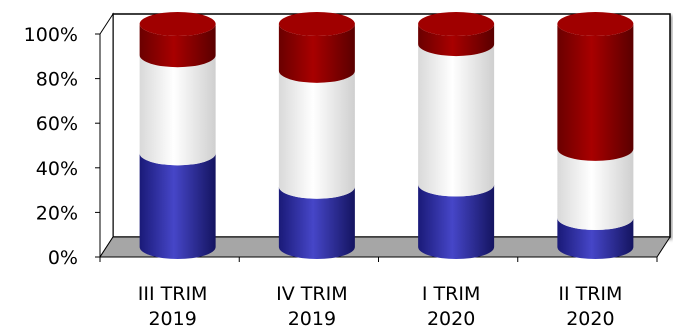 This screenshot has width=673, height=331. I want to click on x-category-label: IV TRIM 2019, so click(311, 306).